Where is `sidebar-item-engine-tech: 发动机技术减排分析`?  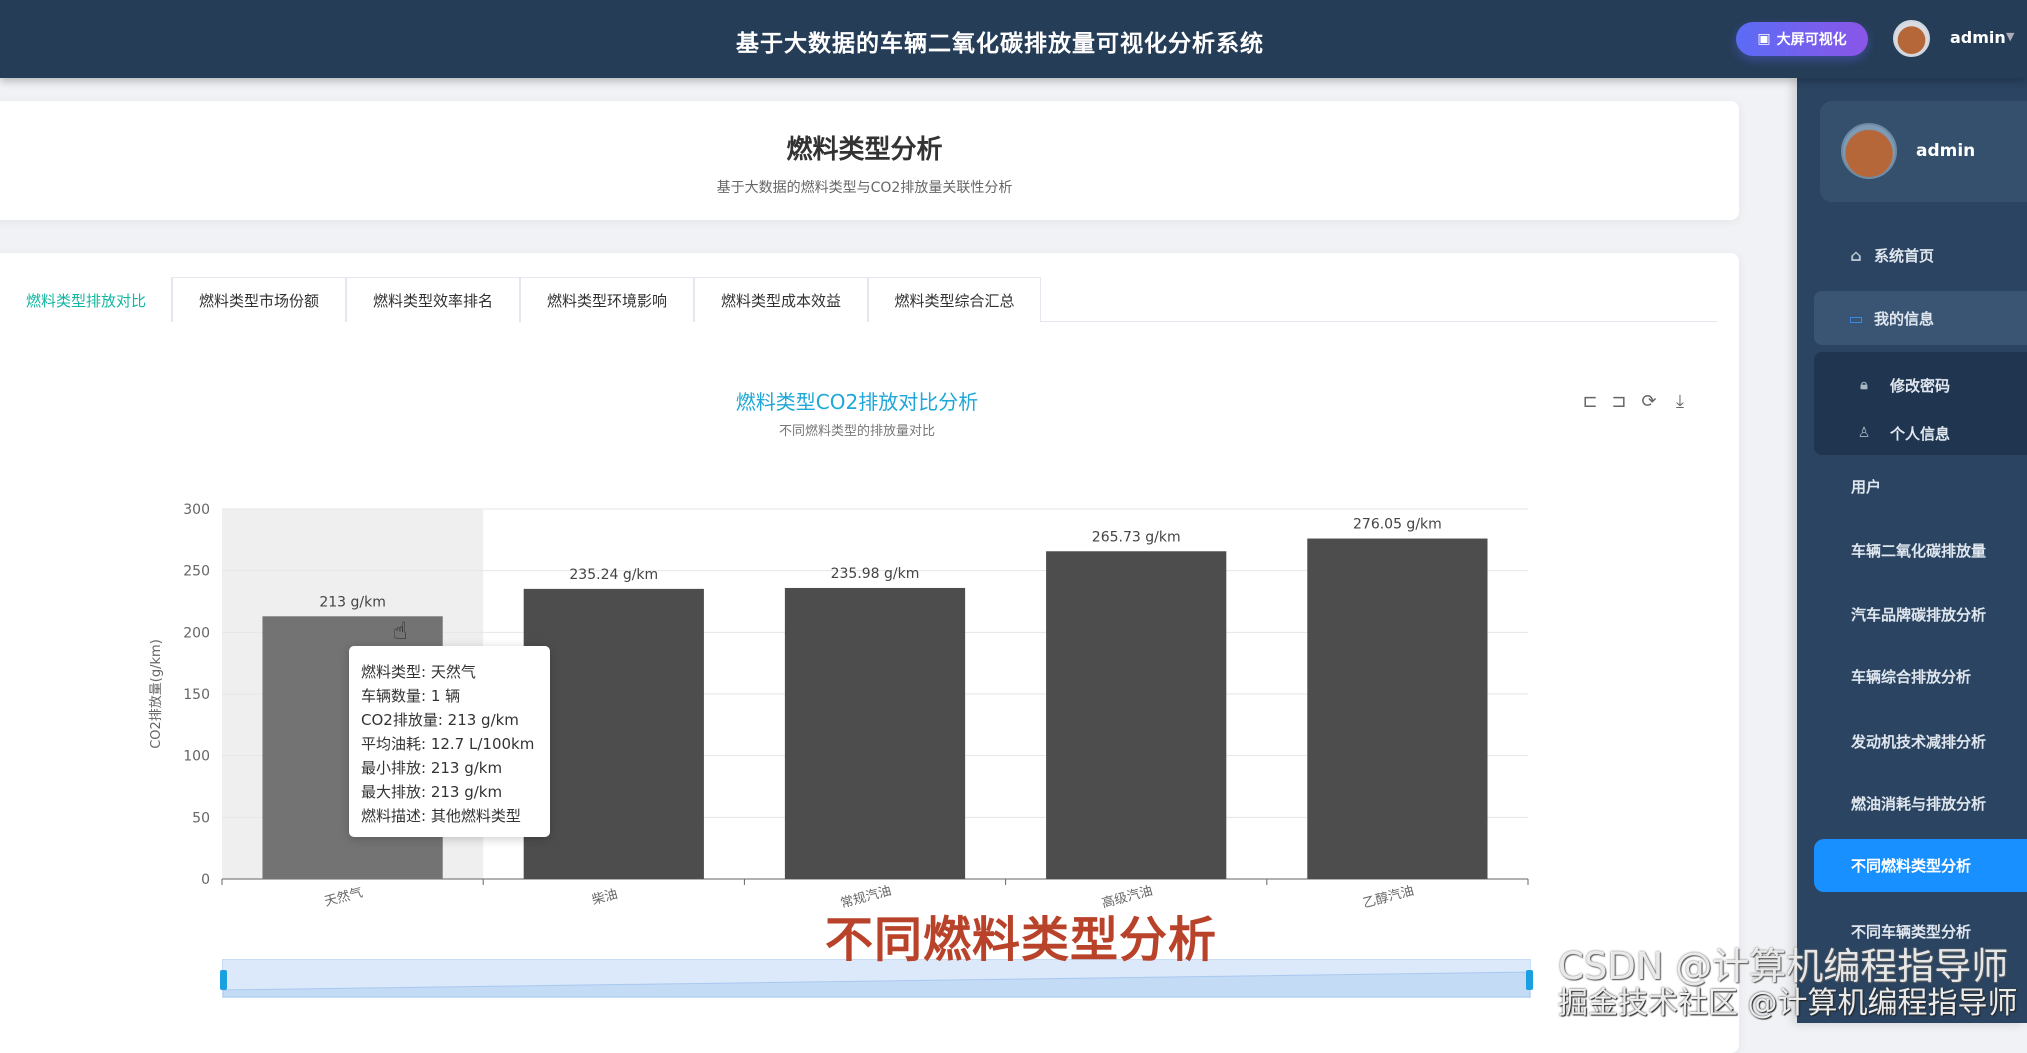 sidebar-item-engine-tech: 发动机技术减排分析 is located at coordinates (1920, 741).